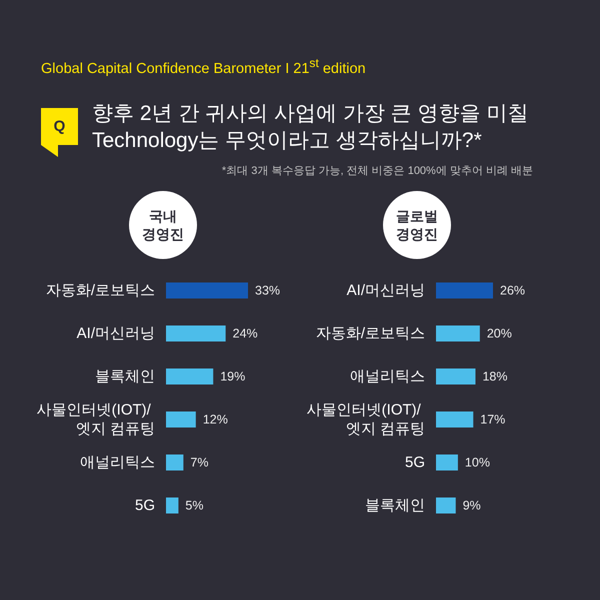 The image size is (600, 600). Describe the element at coordinates (267, 291) in the screenshot. I see `data-label: 33%` at that location.